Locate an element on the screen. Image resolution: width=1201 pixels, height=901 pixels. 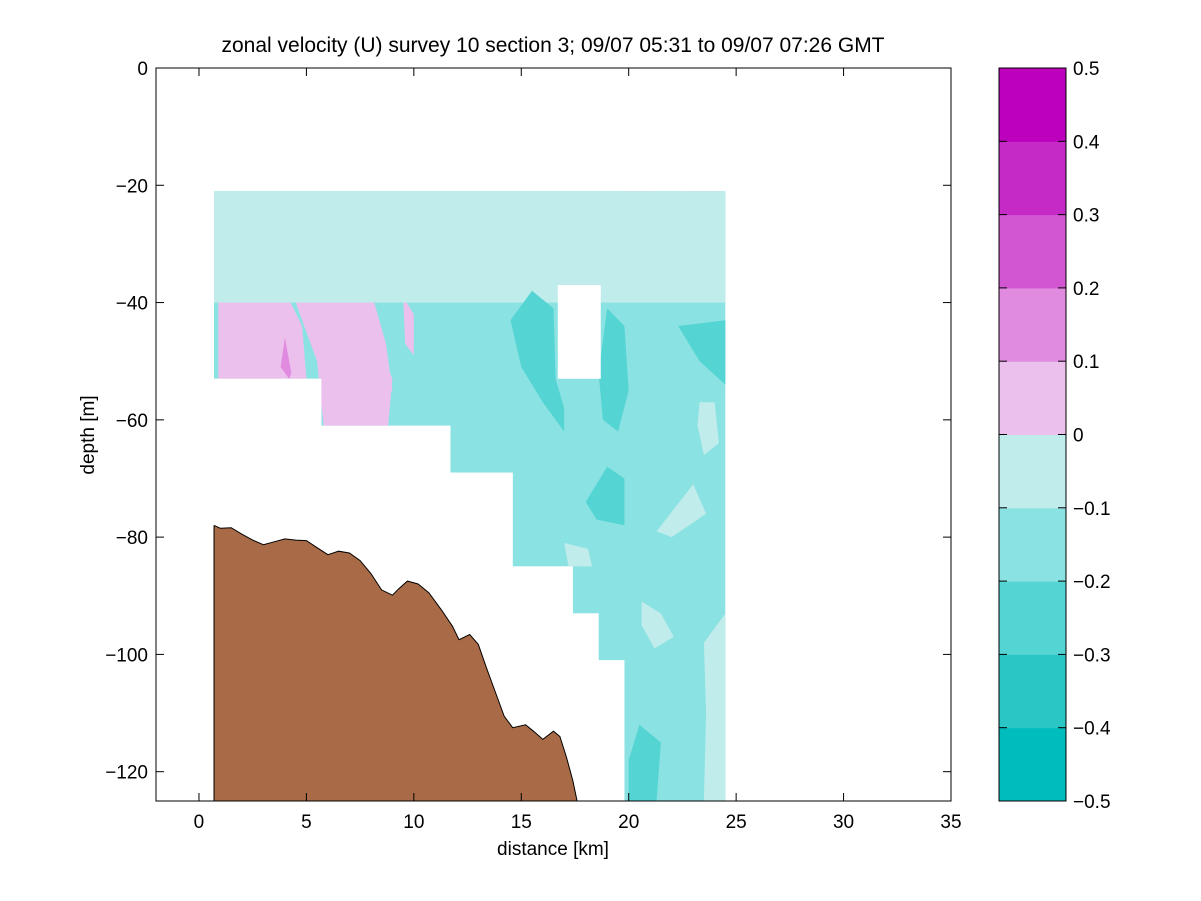
y-axis-label: depth [m] is located at coordinates (88, 434).